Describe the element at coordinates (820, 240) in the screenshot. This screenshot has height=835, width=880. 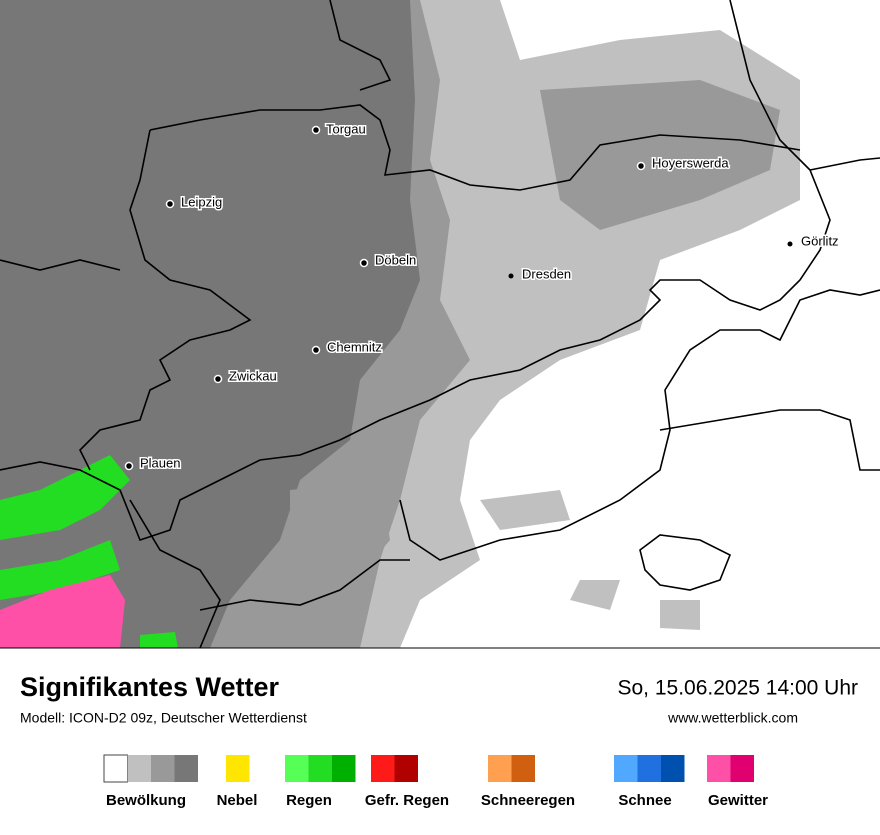
I see `city-label: Görlitz` at that location.